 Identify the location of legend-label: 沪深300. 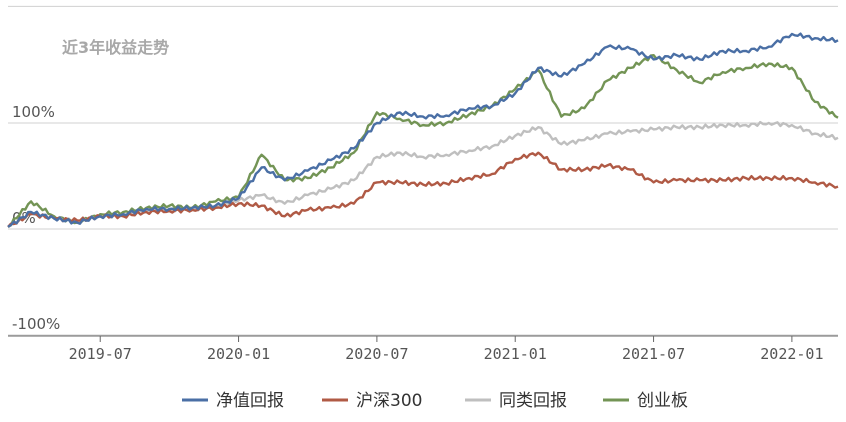
(389, 401).